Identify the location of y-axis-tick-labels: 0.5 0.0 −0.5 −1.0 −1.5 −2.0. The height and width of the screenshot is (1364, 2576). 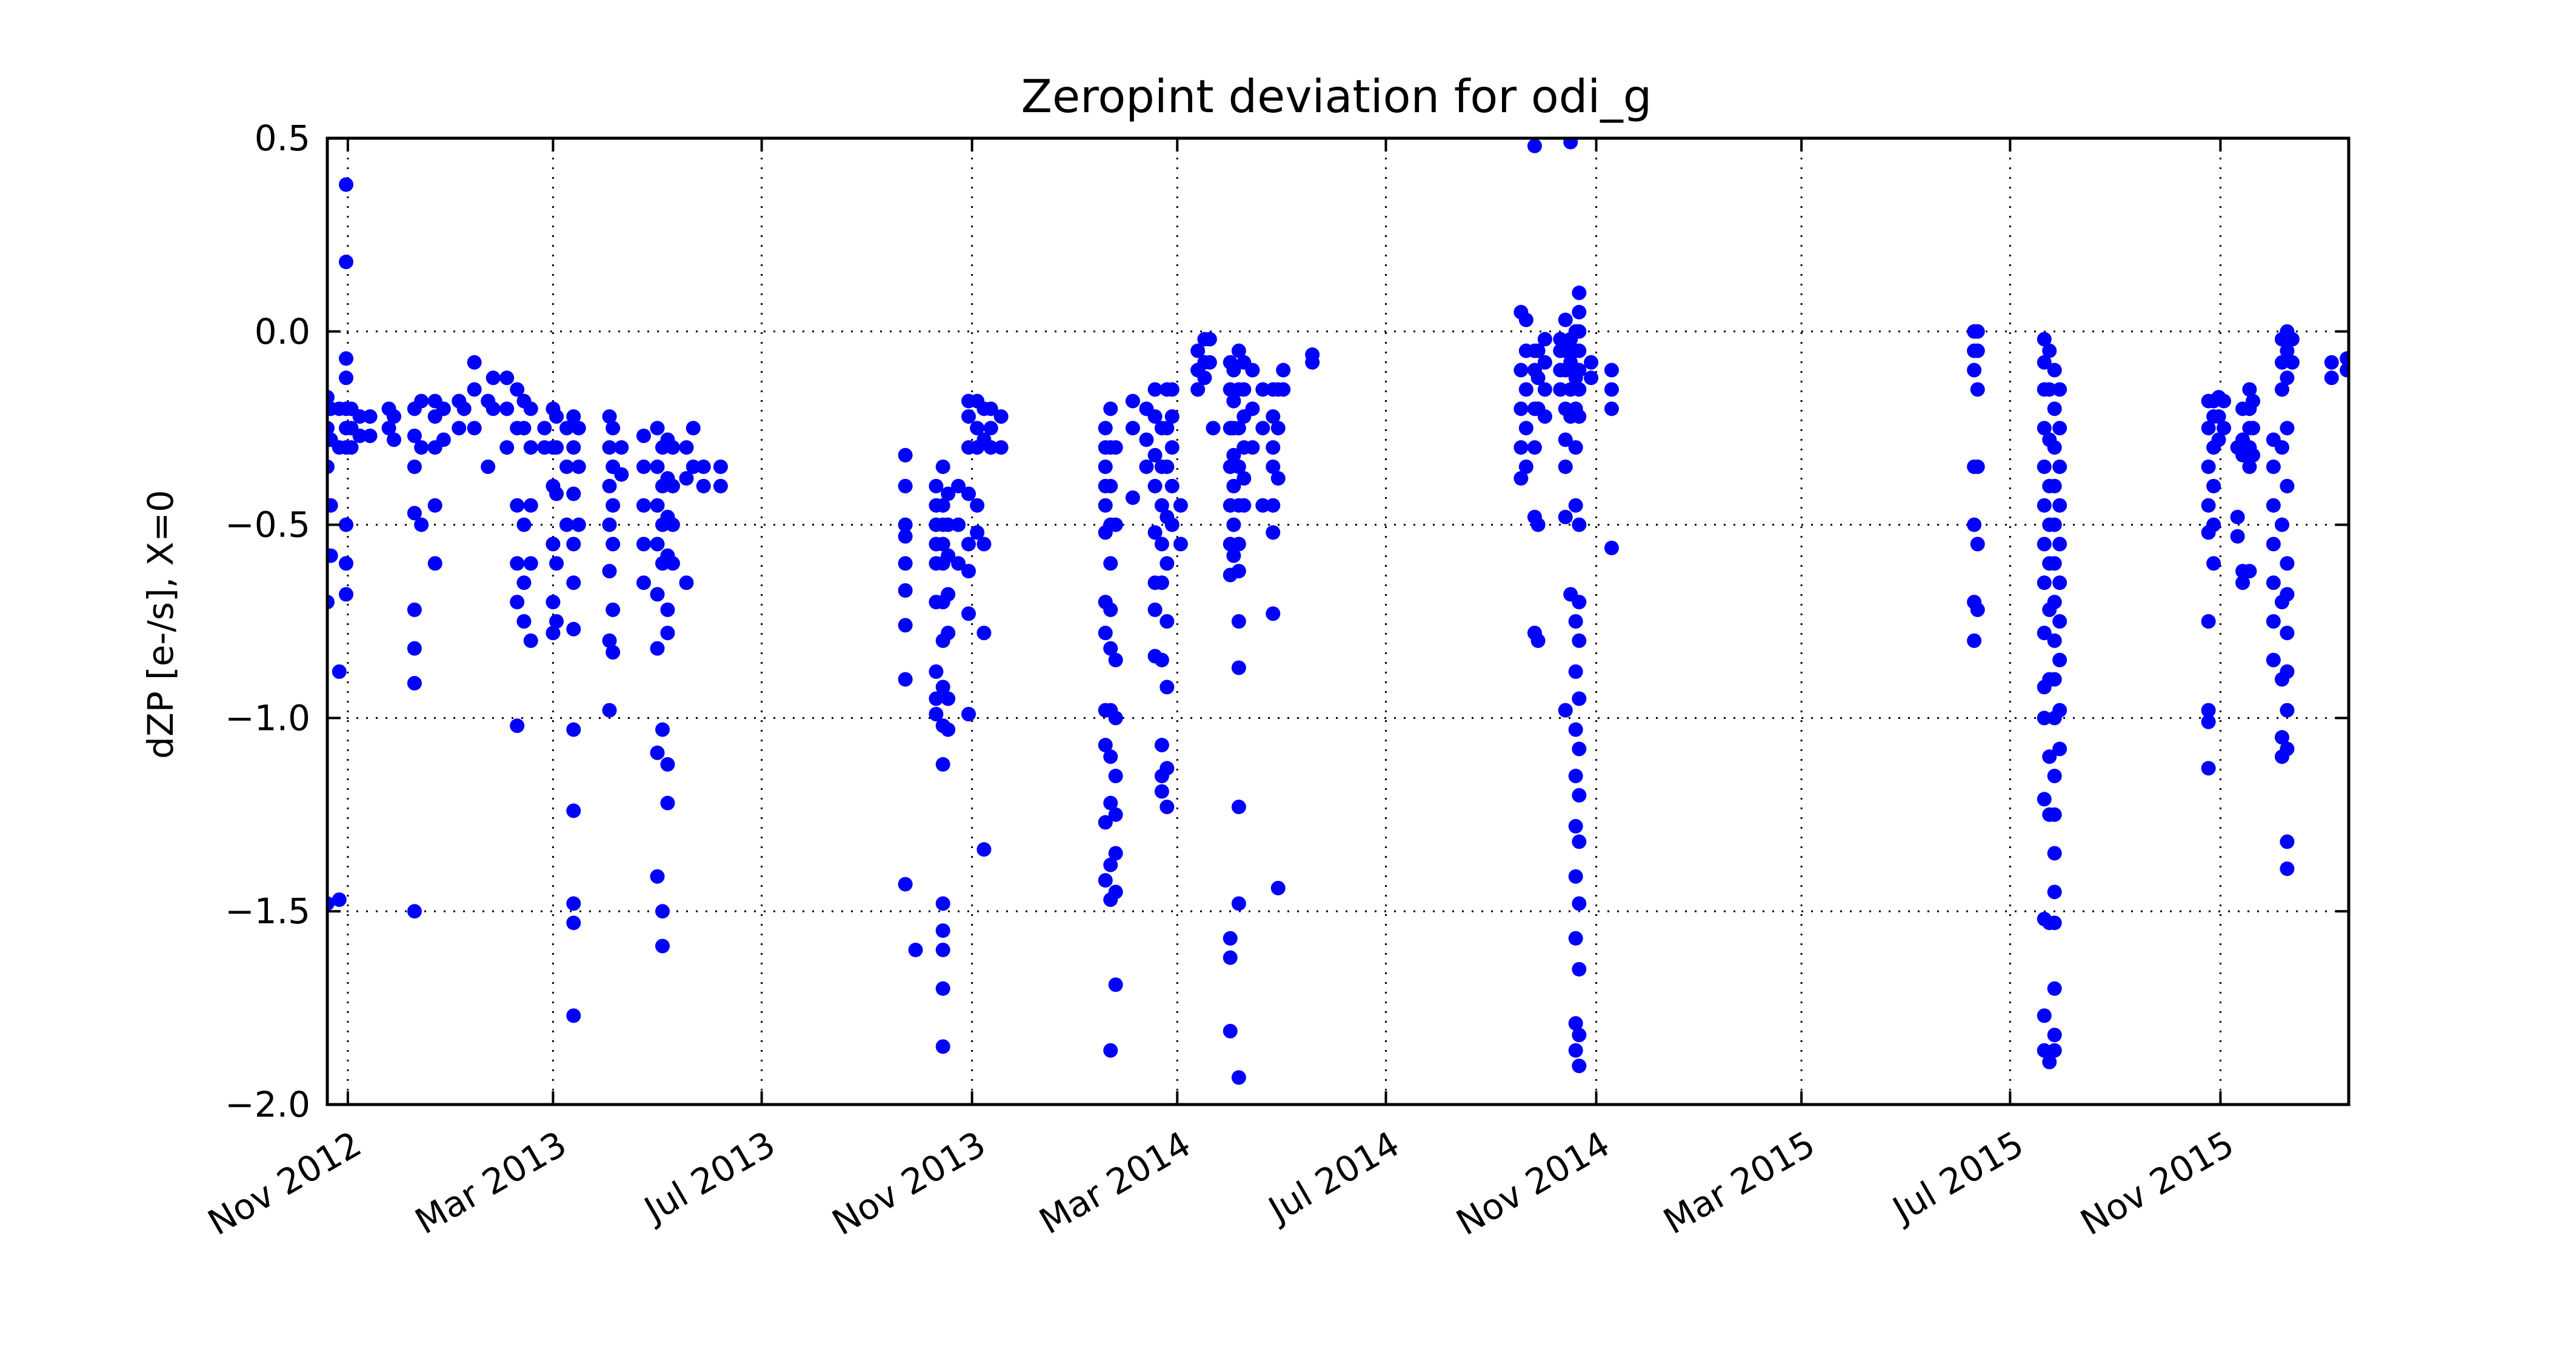
(267, 621).